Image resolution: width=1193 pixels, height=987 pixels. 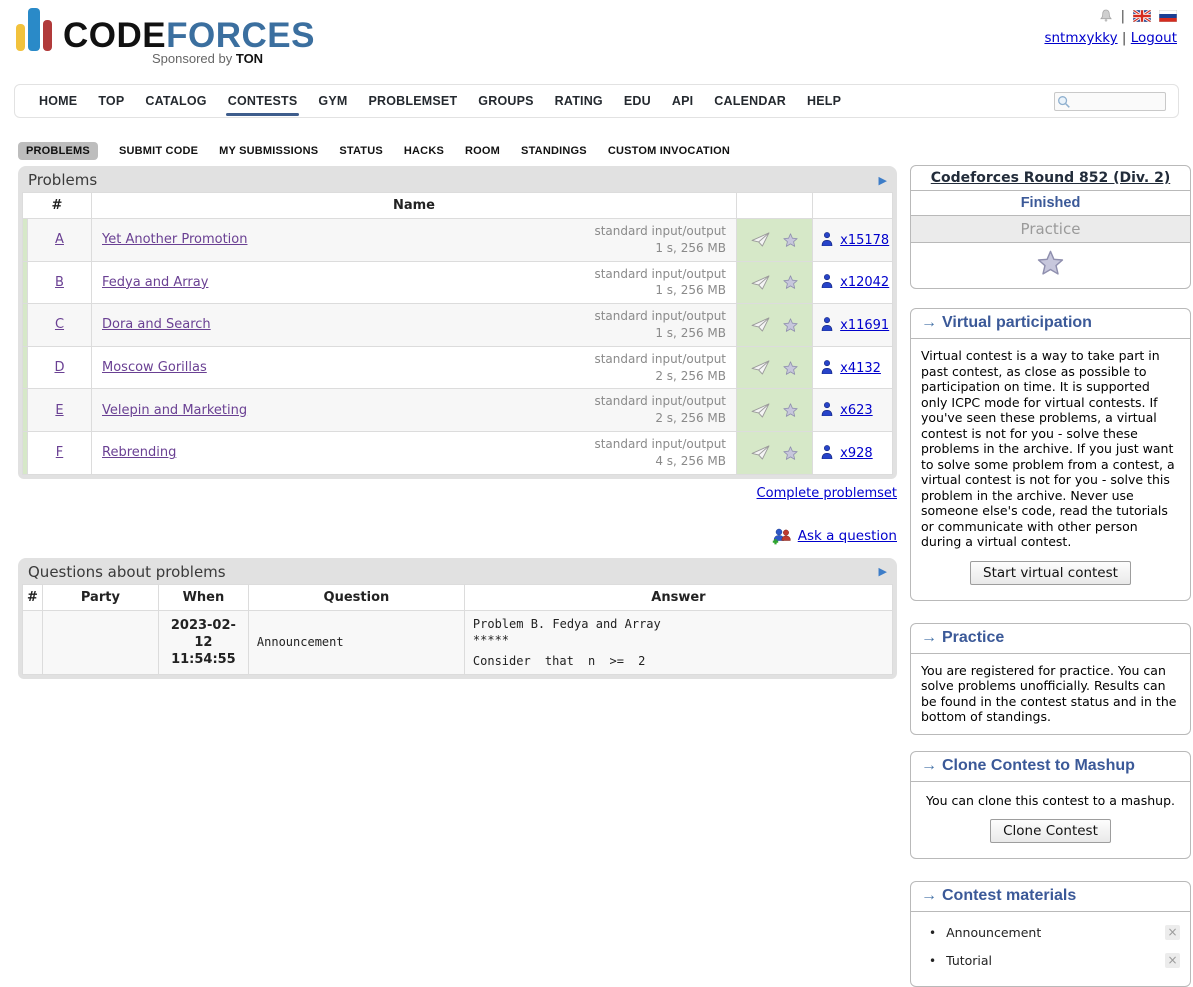 I want to click on problem-name-link: Velepin and Marketing, so click(x=175, y=410).